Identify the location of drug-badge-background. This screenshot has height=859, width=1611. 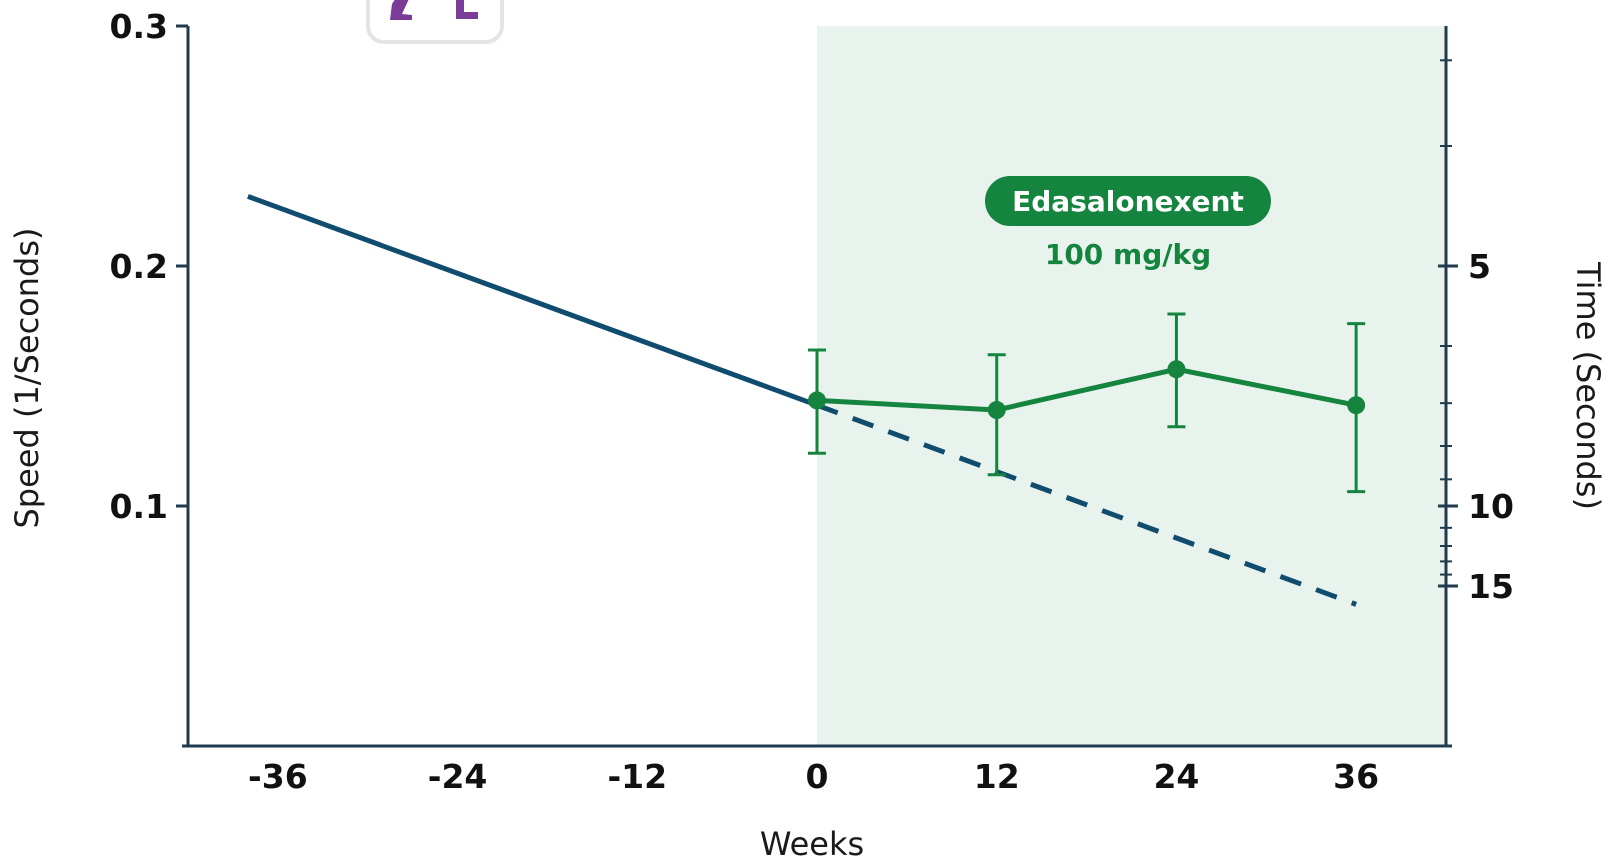
(1128, 201).